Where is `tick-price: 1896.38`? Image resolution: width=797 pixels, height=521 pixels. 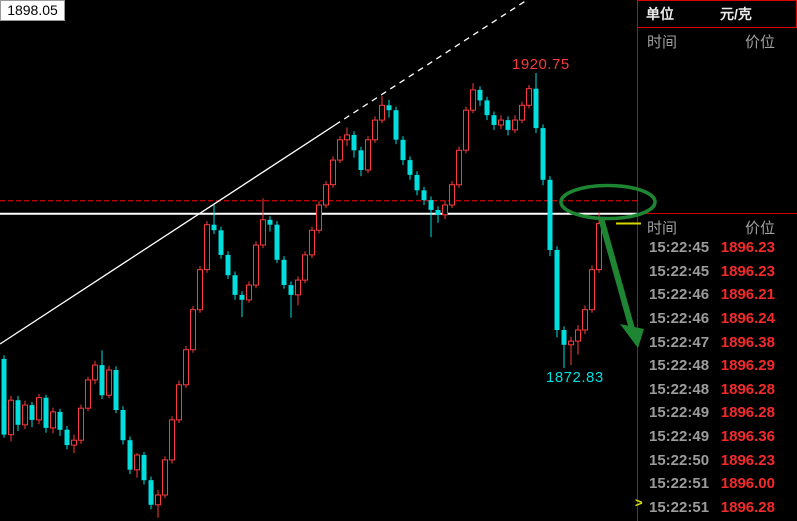
tick-price: 1896.38 is located at coordinates (747, 342).